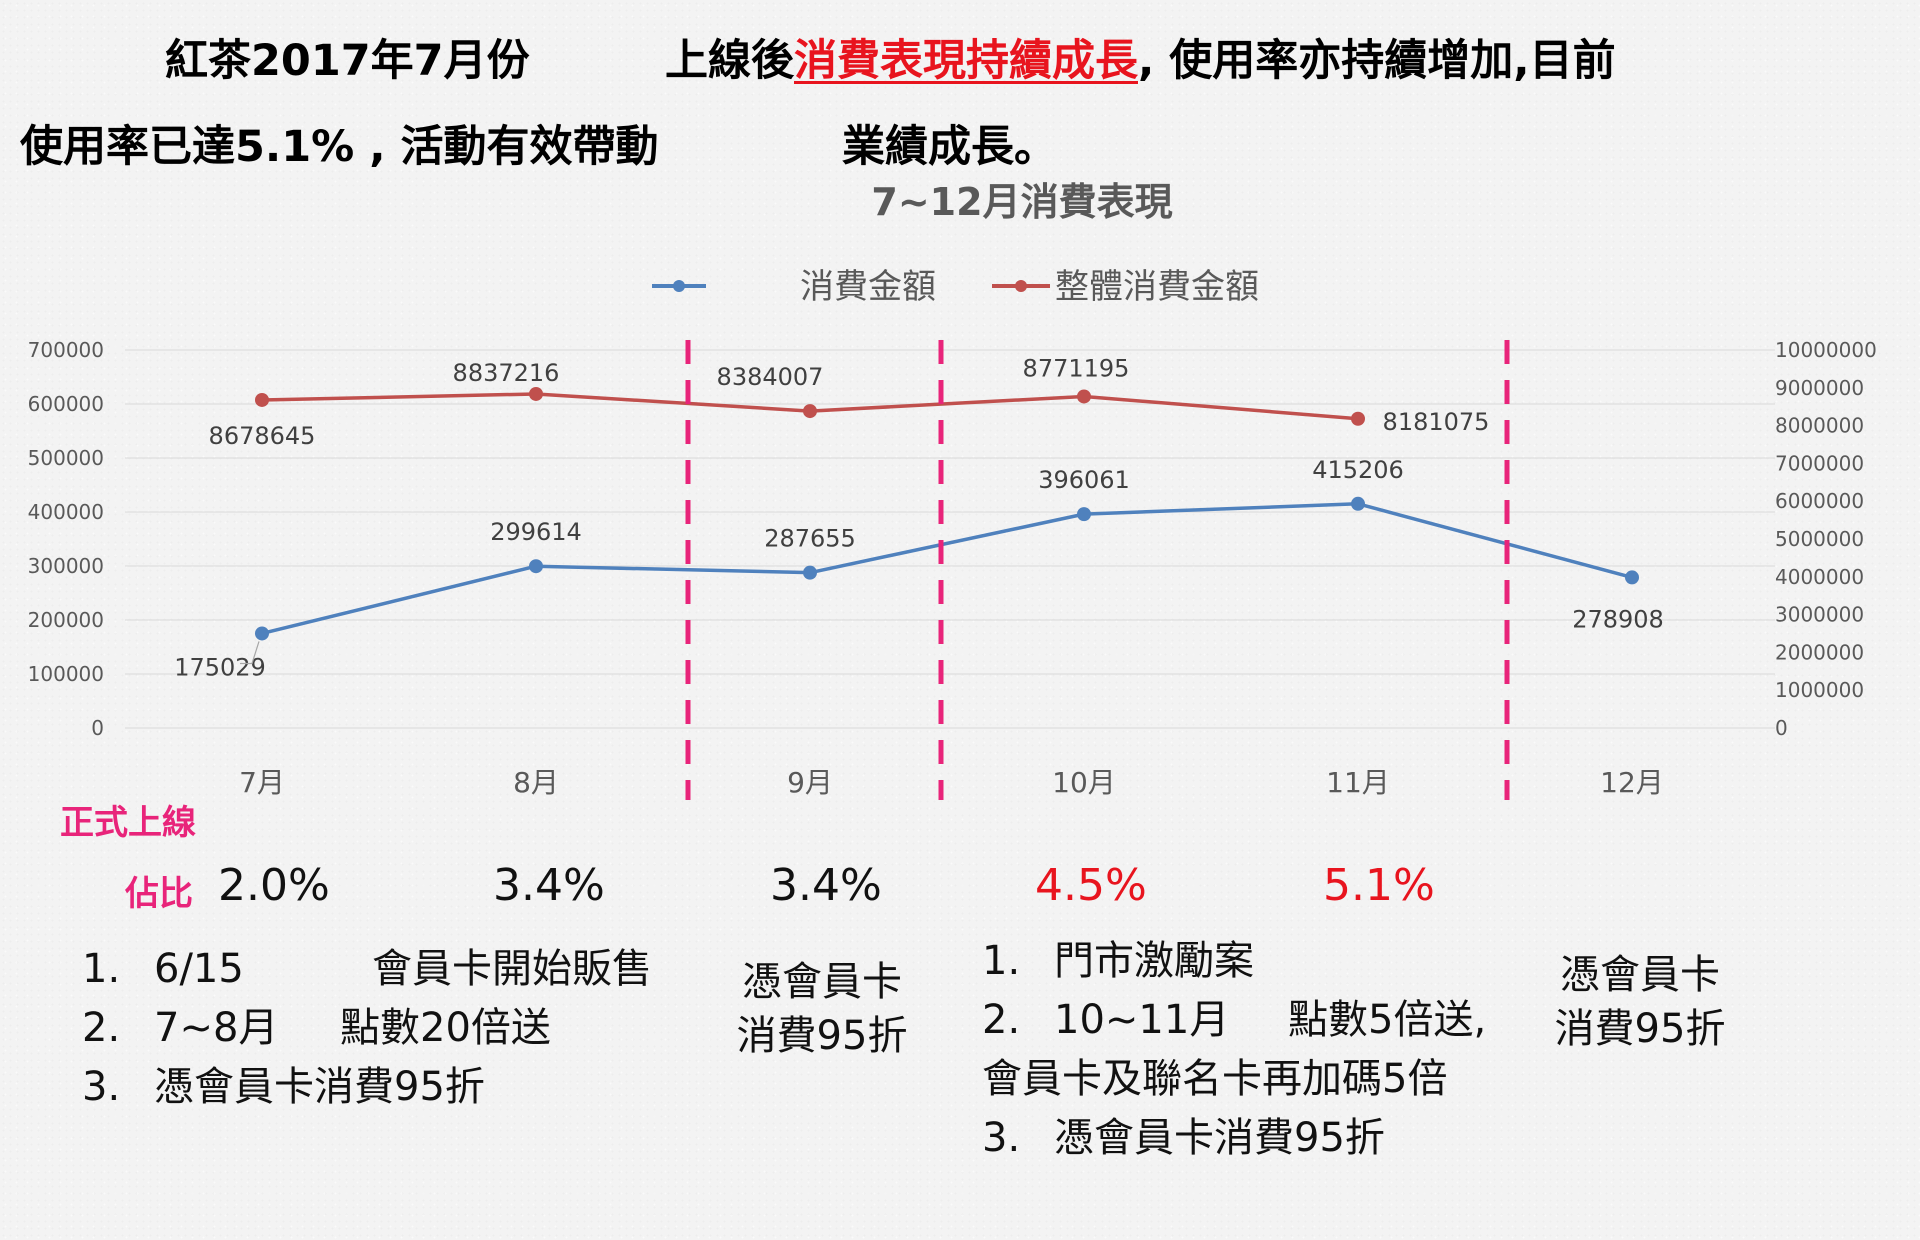 The image size is (1920, 1240). What do you see at coordinates (506, 373) in the screenshot?
I see `data-label: 8837216` at bounding box center [506, 373].